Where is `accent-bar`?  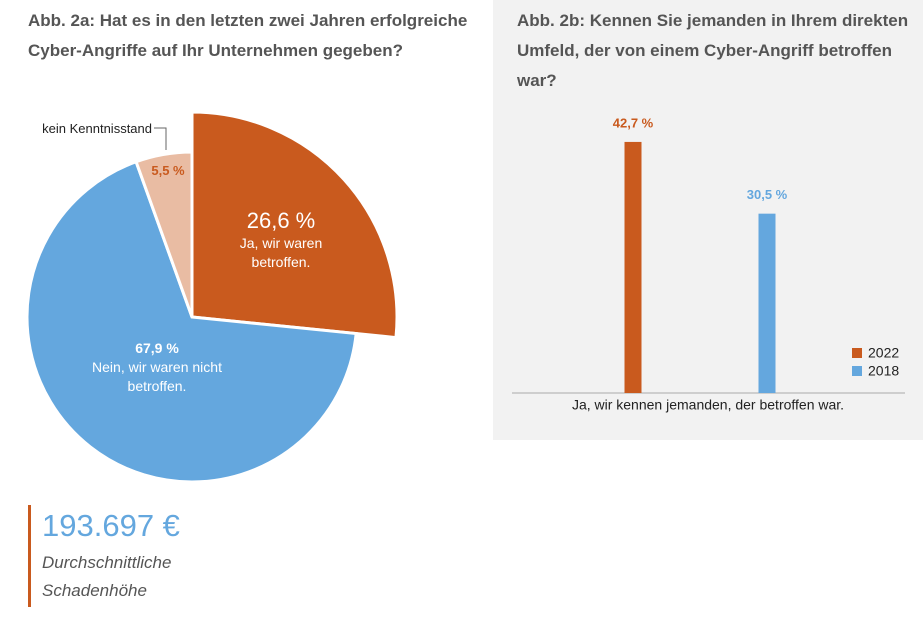
accent-bar is located at coordinates (29, 556).